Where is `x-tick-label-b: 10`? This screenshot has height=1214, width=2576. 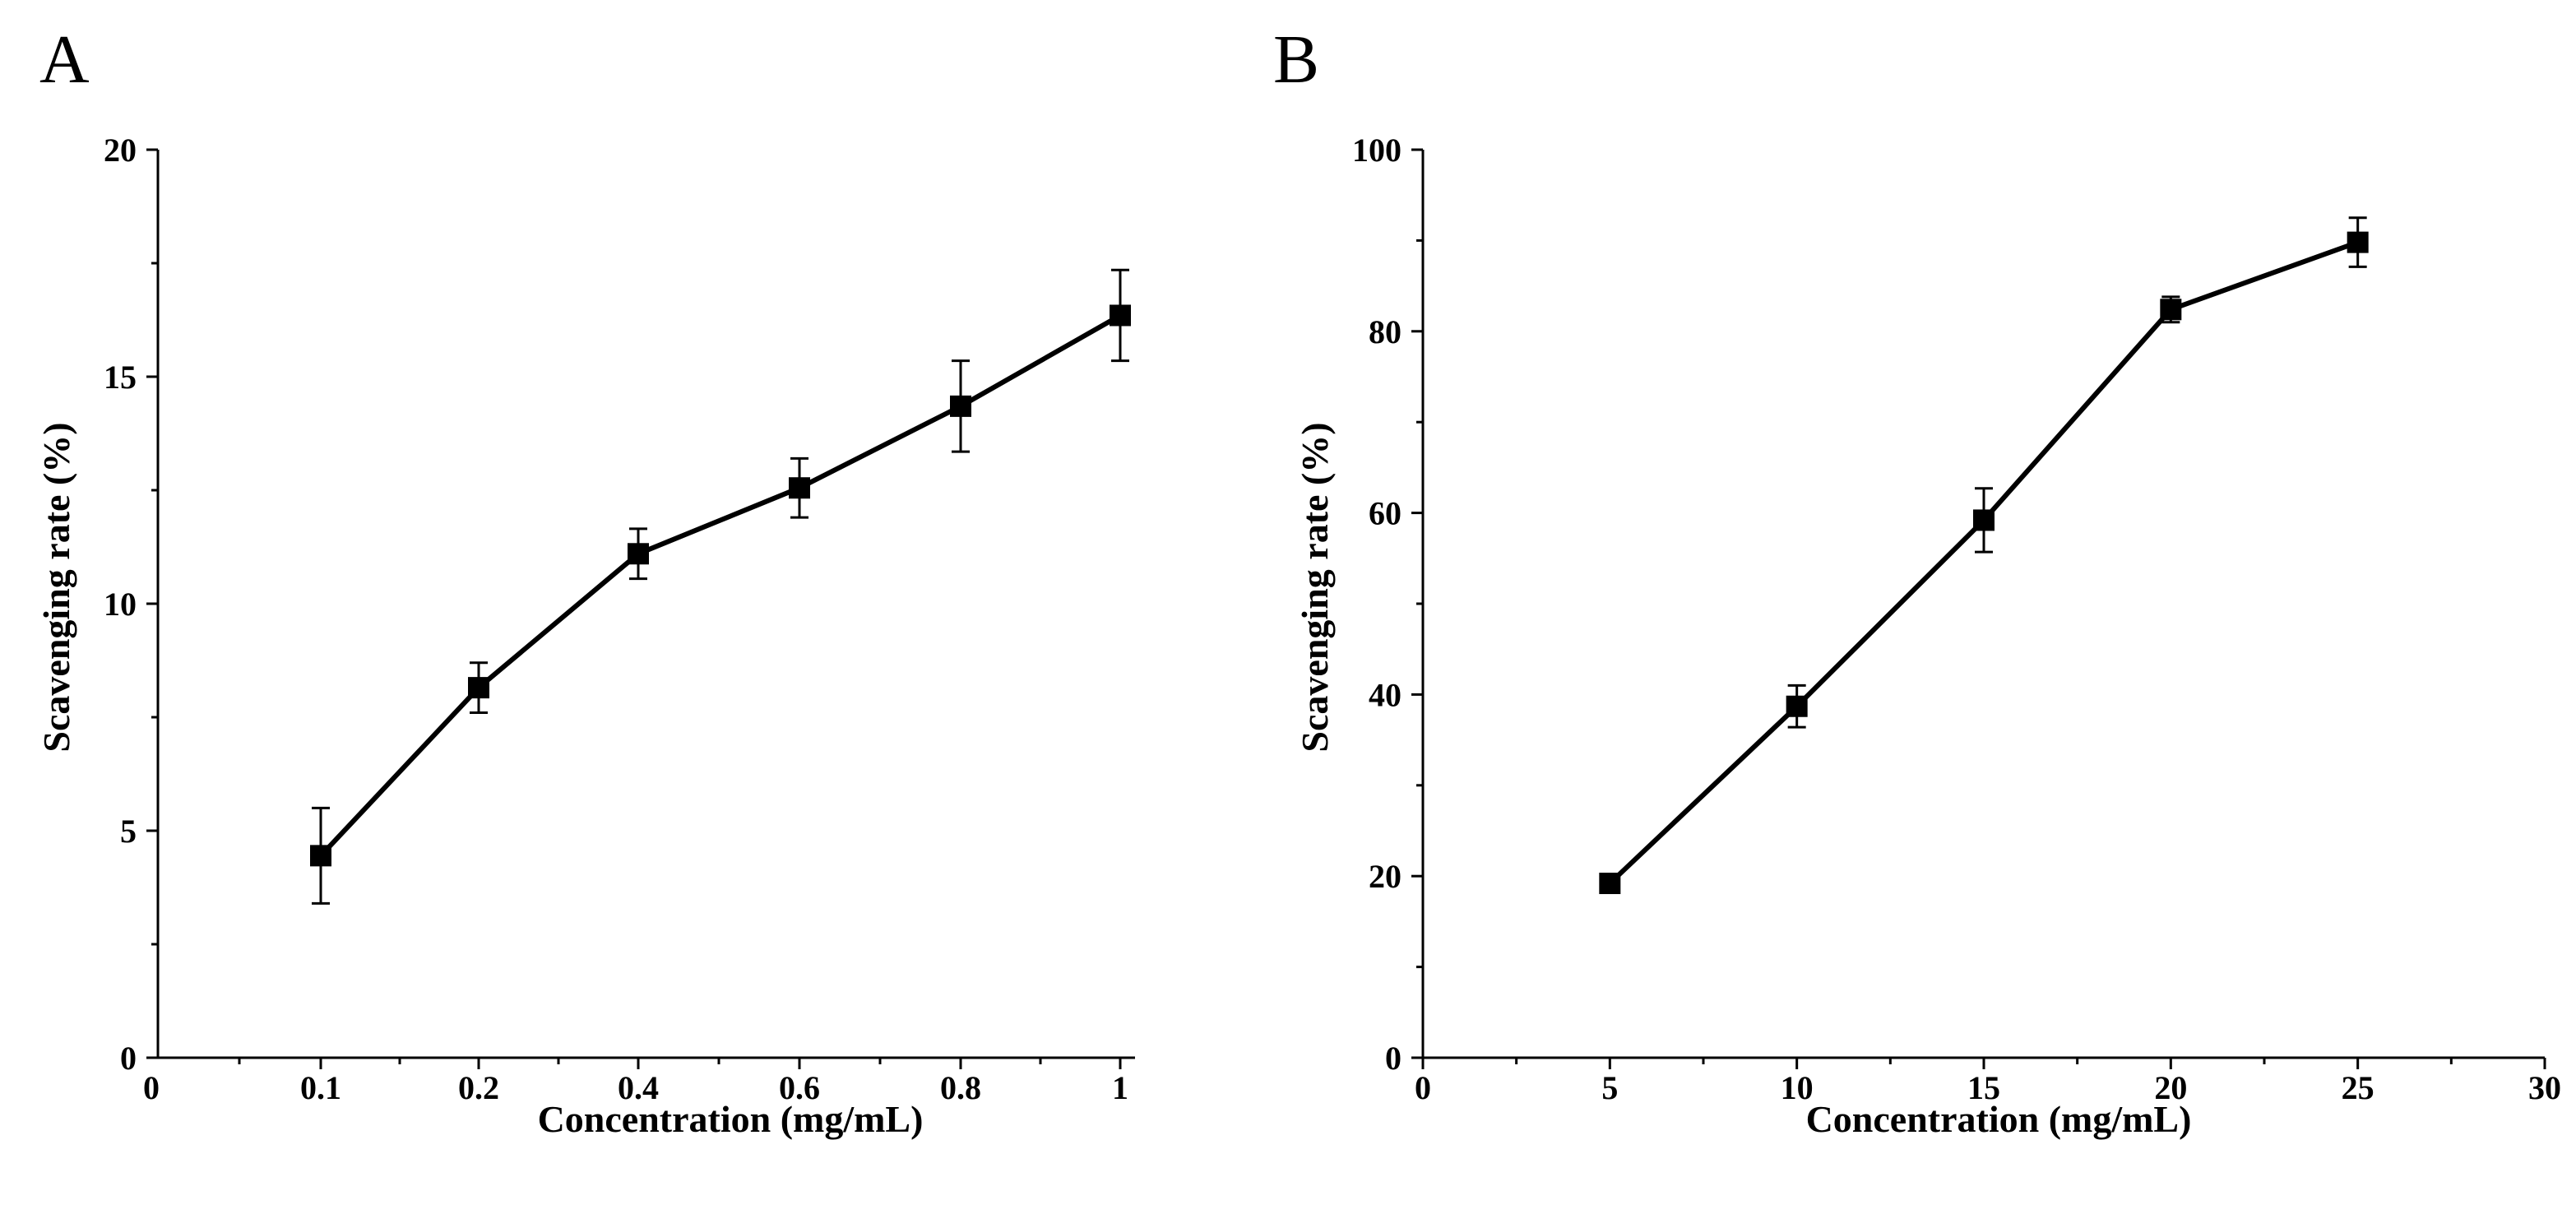 x-tick-label-b: 10 is located at coordinates (1798, 1087).